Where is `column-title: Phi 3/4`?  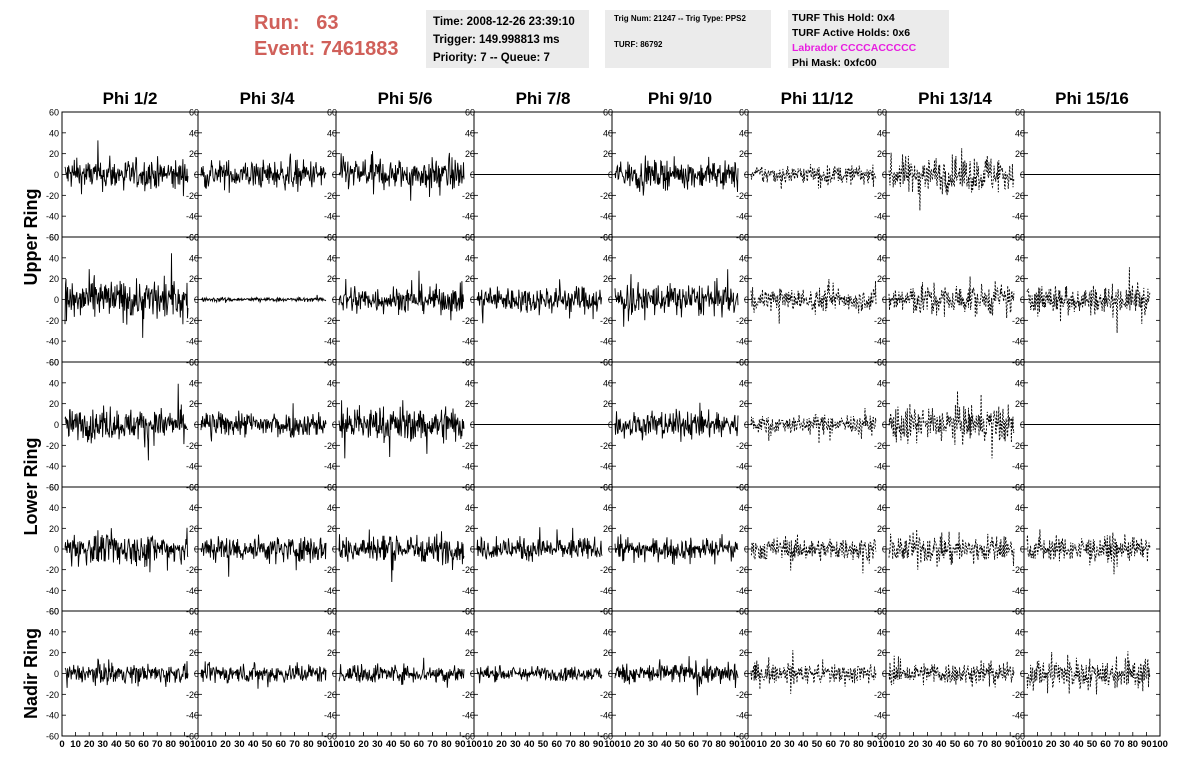
column-title: Phi 3/4 is located at coordinates (267, 98).